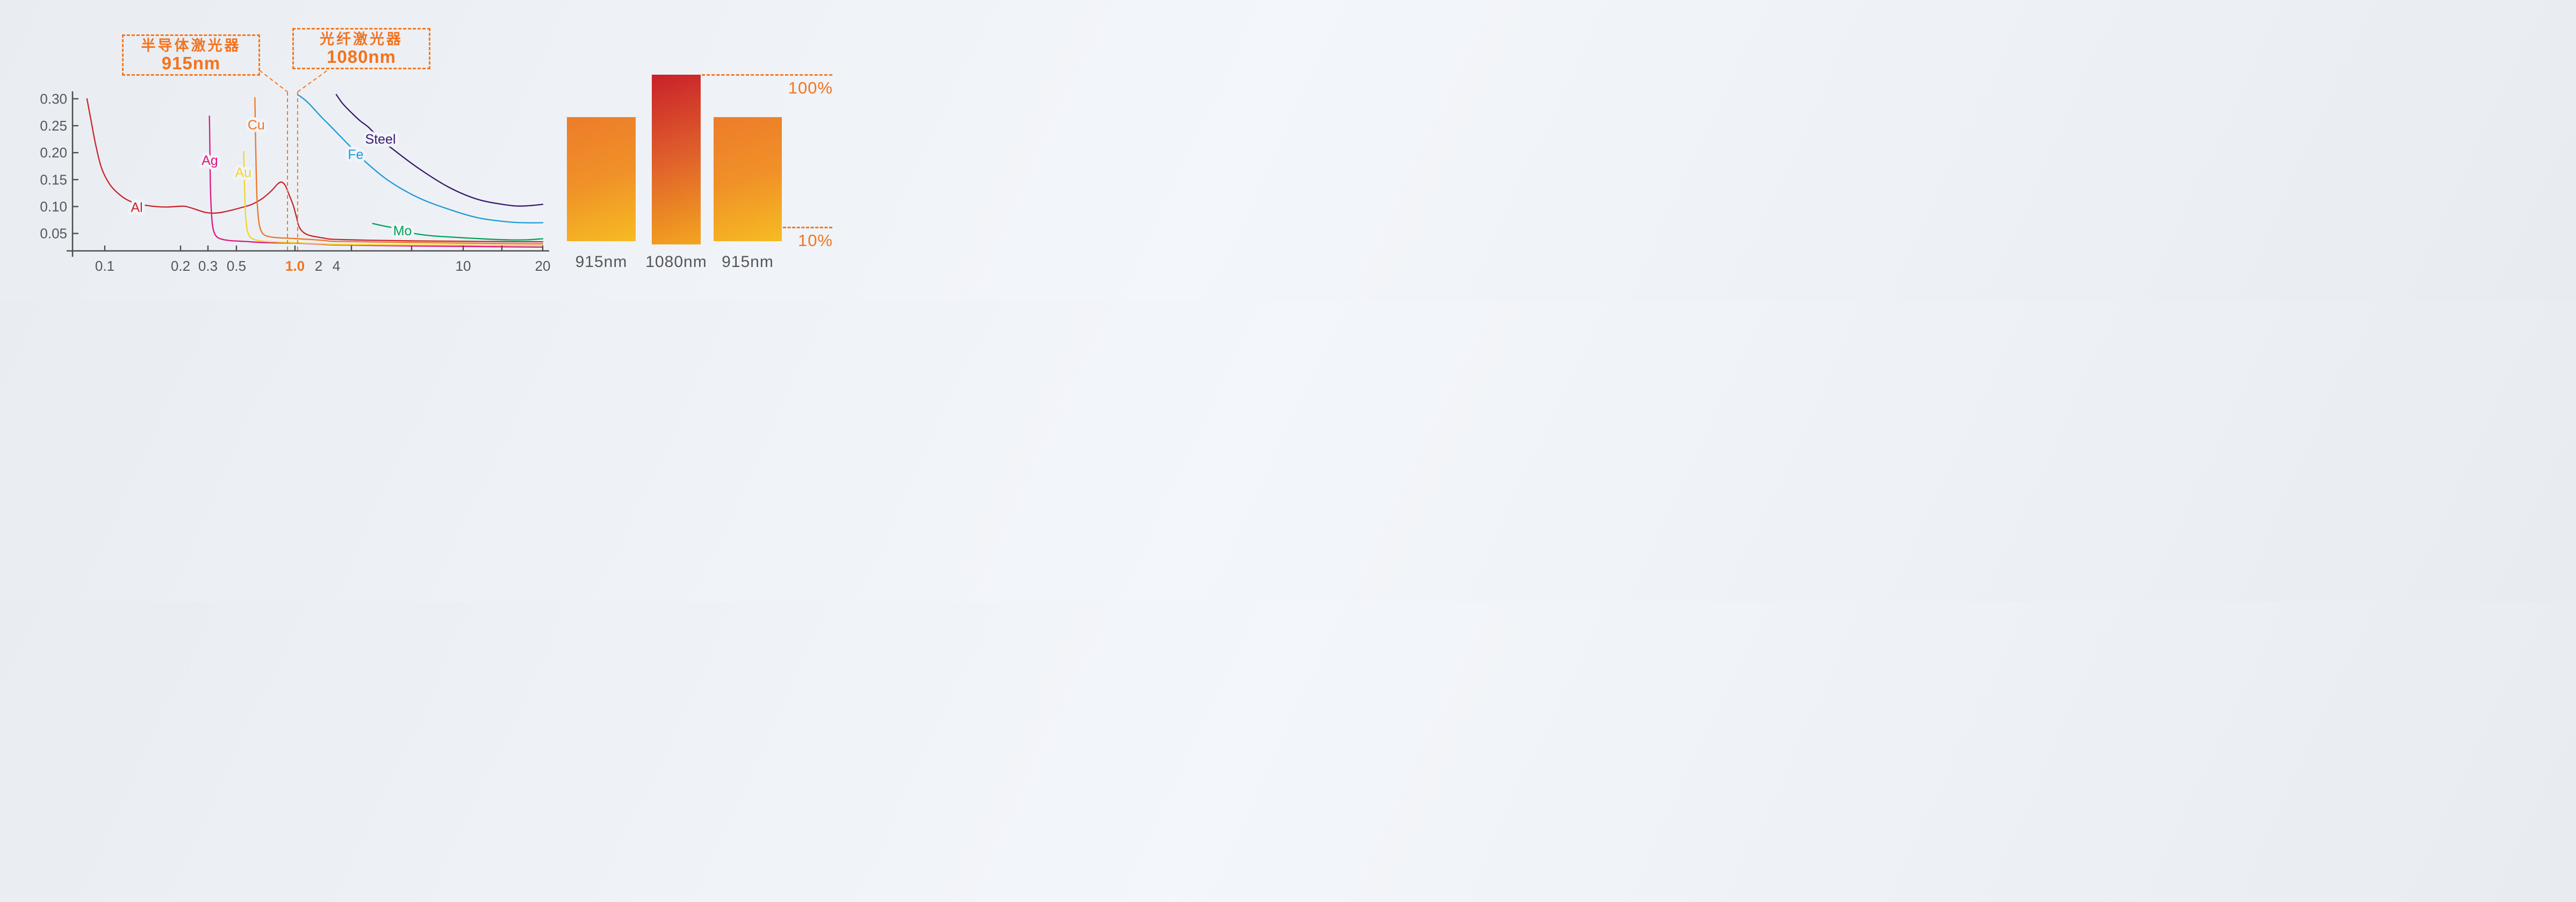 This screenshot has width=2576, height=902. What do you see at coordinates (191, 63) in the screenshot?
I see `callout-wavelength-label: 915nm` at bounding box center [191, 63].